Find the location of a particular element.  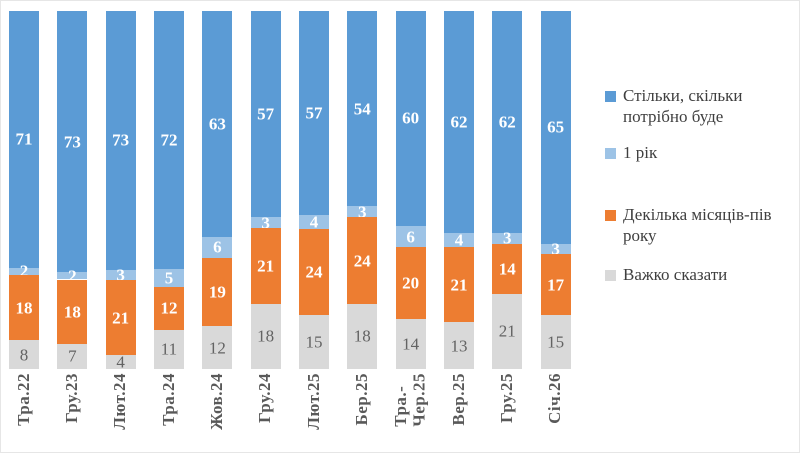

stacked-bar: 63 6 19 12 is located at coordinates (217, 190).